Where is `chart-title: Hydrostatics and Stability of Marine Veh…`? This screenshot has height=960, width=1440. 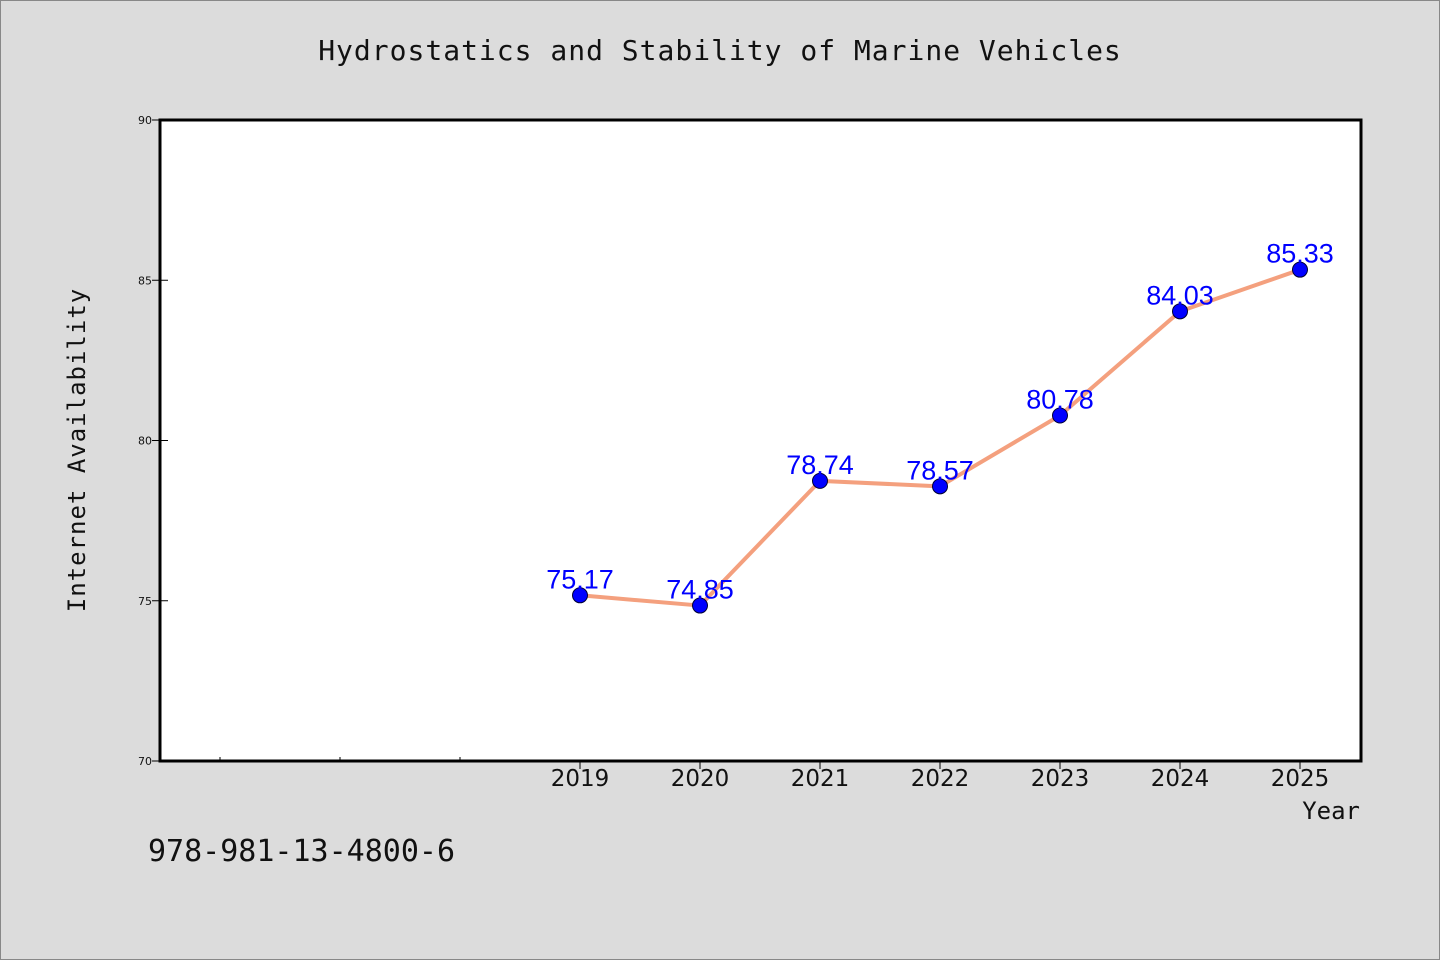
chart-title: Hydrostatics and Stability of Marine Veh… is located at coordinates (720, 50).